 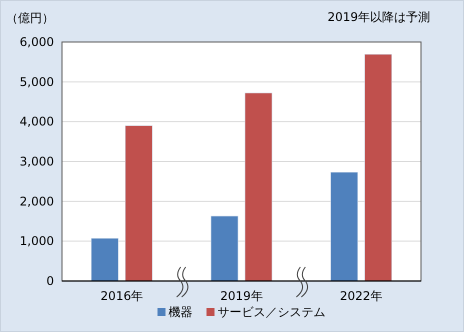 What do you see at coordinates (378, 17) in the screenshot?
I see `text: 2019年以降は予測` at bounding box center [378, 17].